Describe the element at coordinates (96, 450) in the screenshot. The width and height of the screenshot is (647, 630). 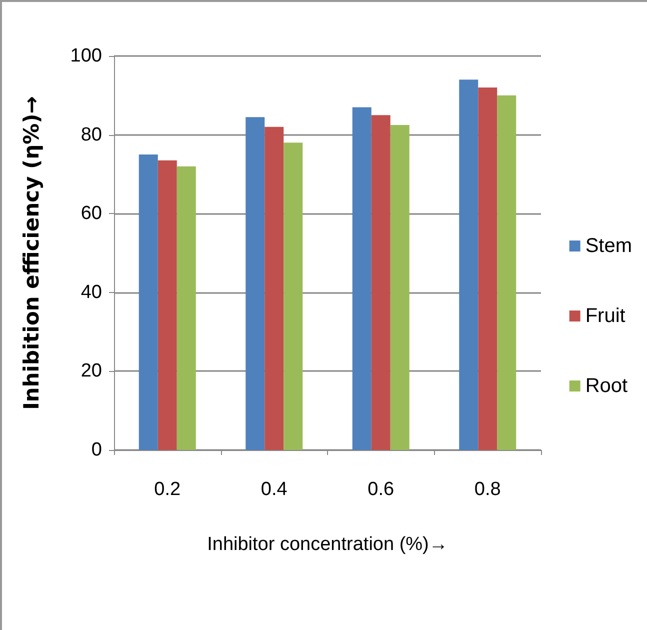
I see `y-tick-label: 0` at that location.